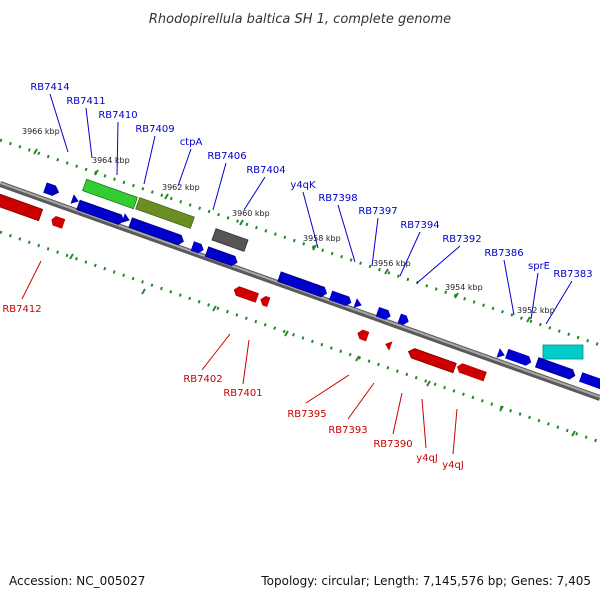 Image resolution: width=600 pixels, height=600 pixels. Describe the element at coordinates (49, 87) in the screenshot. I see `gene-label: RB7414` at that location.